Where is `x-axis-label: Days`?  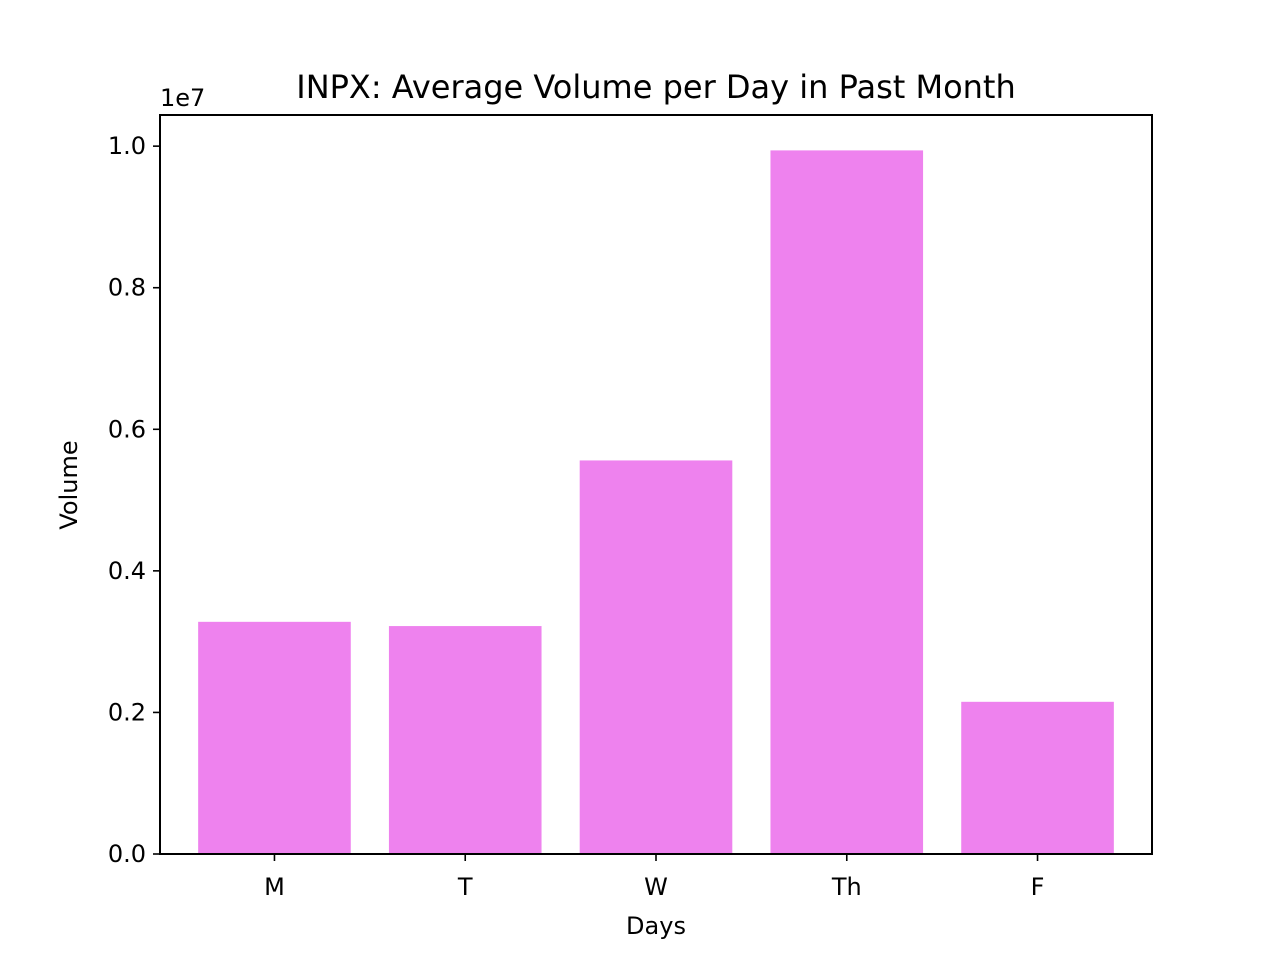 x-axis-label: Days is located at coordinates (656, 926).